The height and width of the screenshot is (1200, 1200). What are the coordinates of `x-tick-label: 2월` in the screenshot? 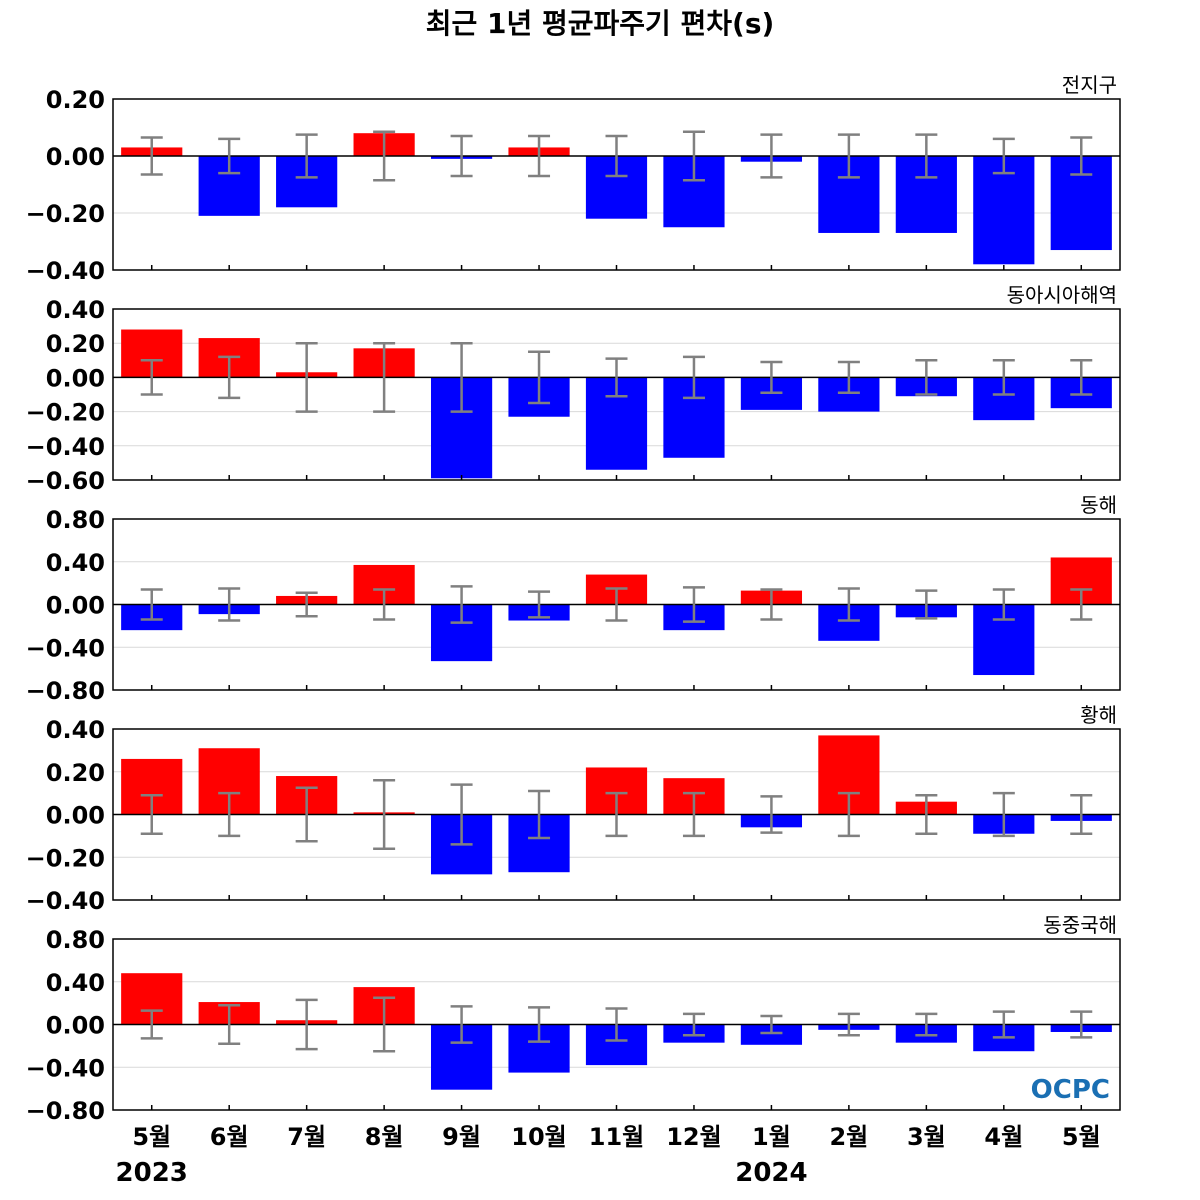 It's located at (848, 1137).